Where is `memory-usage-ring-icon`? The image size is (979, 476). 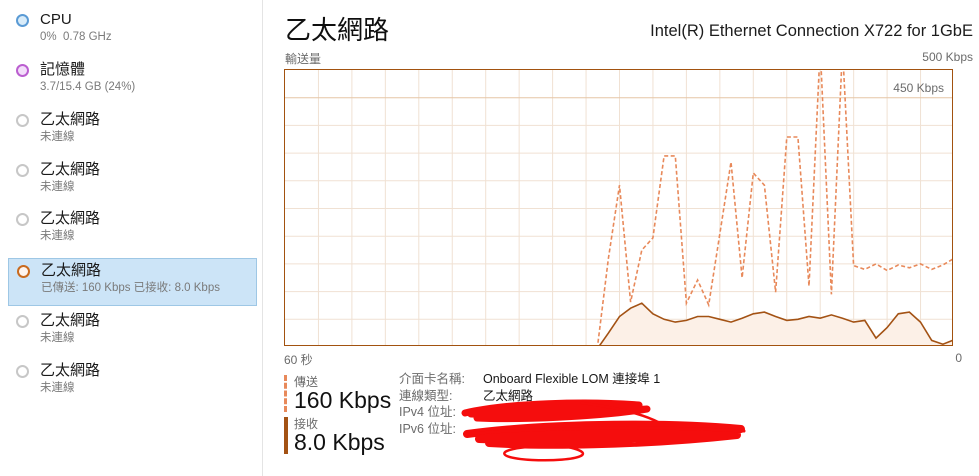
memory-usage-ring-icon is located at coordinates (22, 70).